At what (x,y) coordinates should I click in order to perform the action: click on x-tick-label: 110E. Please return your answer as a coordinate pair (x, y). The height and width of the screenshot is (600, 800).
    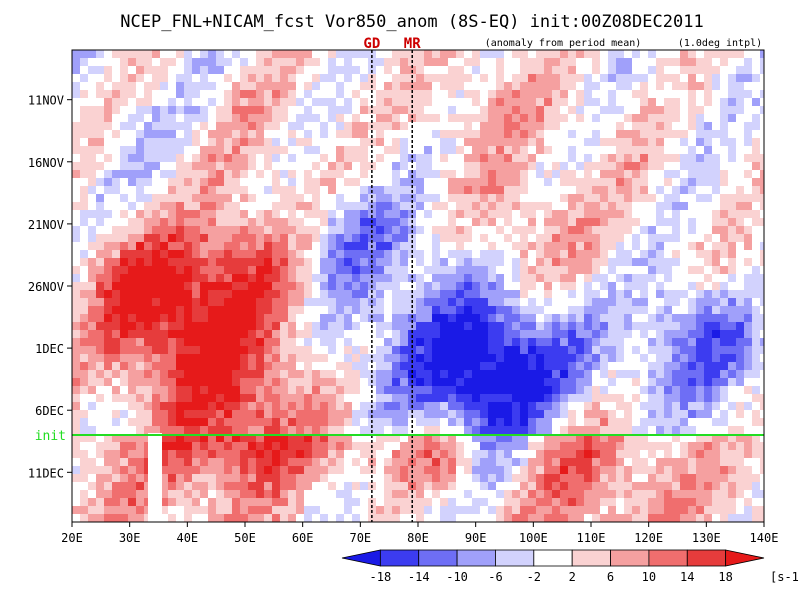
    Looking at the image, I should click on (591, 538).